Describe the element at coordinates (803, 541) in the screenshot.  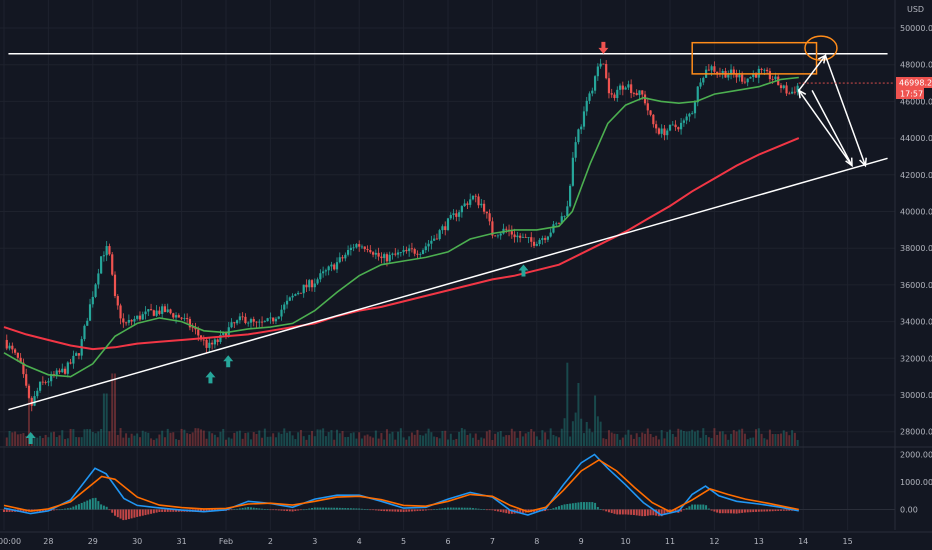
I see `x-tick-label: 14` at that location.